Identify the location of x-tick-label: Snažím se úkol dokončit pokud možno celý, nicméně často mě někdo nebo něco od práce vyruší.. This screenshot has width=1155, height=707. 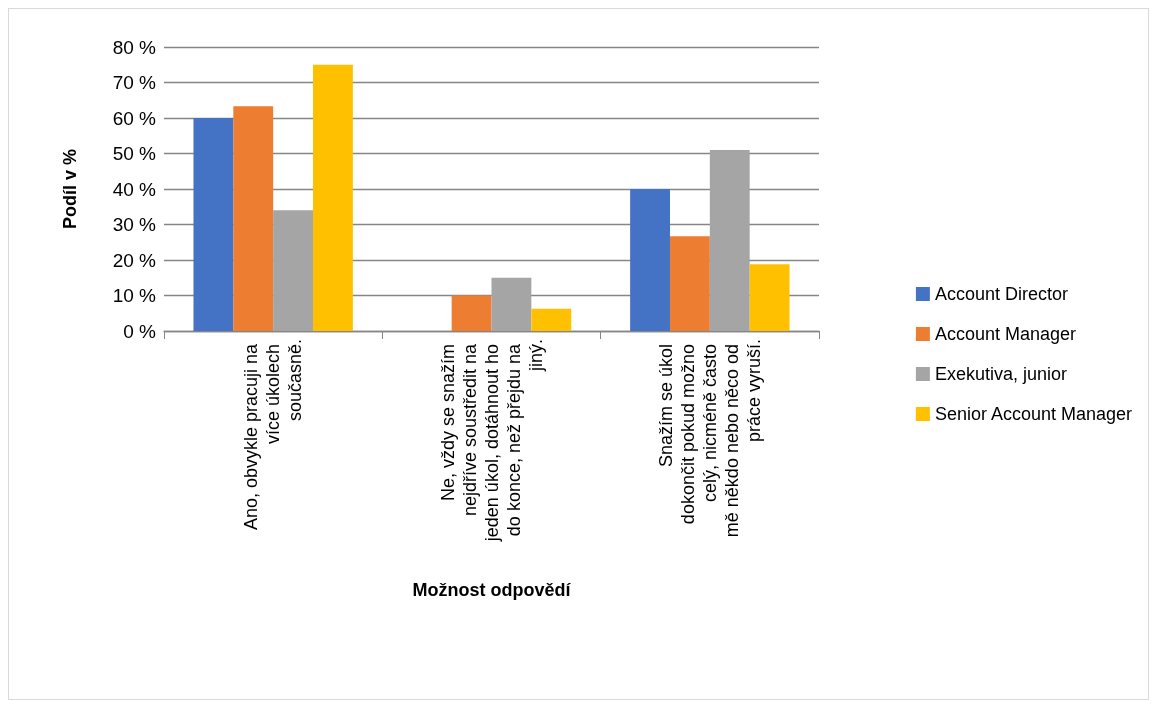
(709, 438).